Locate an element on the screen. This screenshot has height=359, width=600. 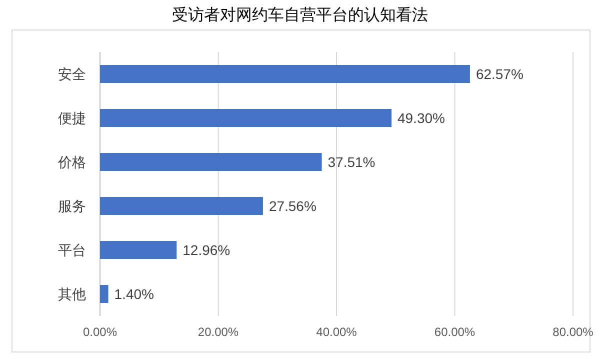
data-label: 49.30% is located at coordinates (421, 118).